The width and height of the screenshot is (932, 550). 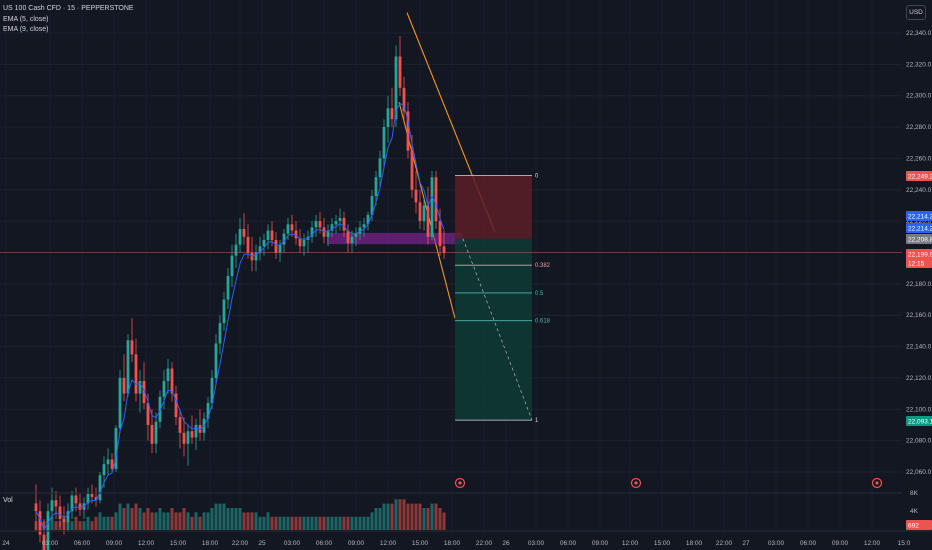 I want to click on ema-fast-label: EMA (5, close), so click(x=26, y=19).